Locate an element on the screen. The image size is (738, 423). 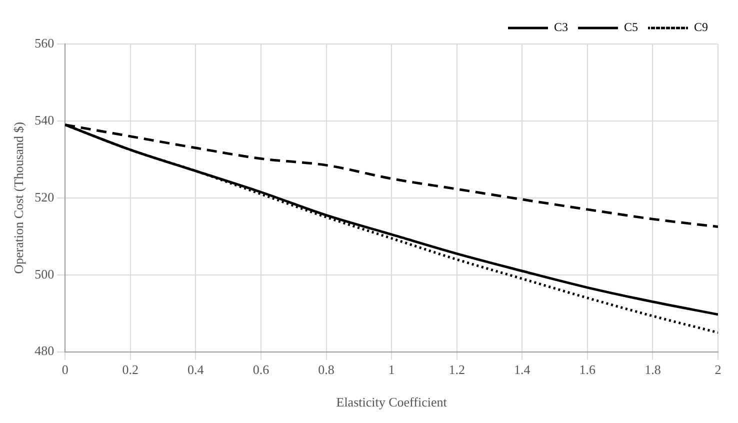
x-tick-label: 1.8 is located at coordinates (652, 370).